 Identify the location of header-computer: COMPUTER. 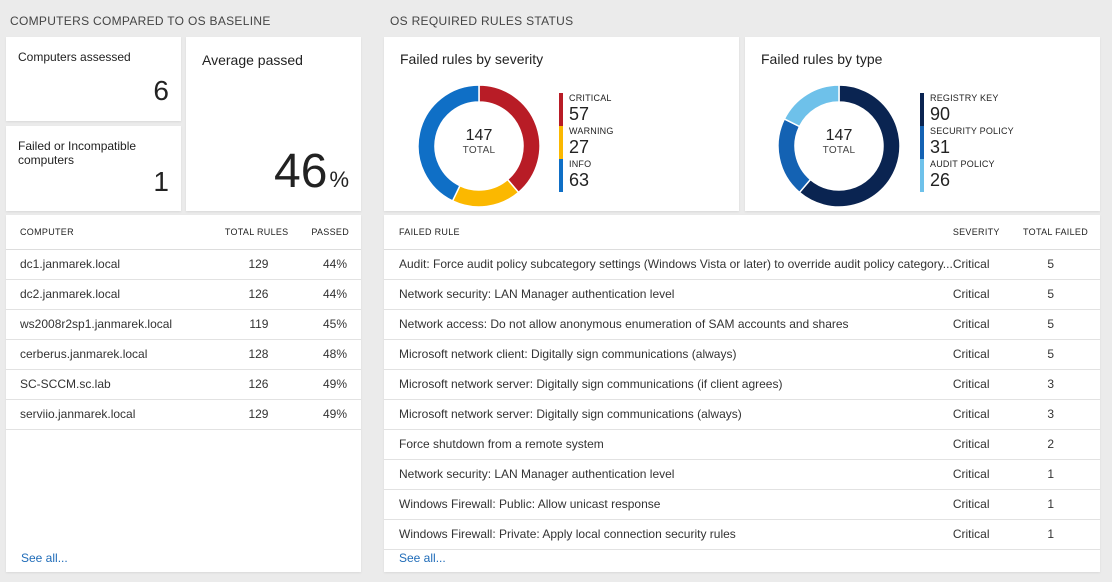
(107, 232).